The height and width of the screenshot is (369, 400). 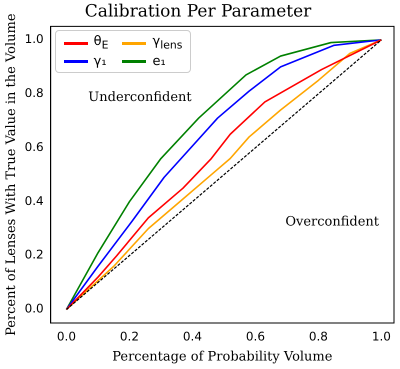 What do you see at coordinates (222, 357) in the screenshot?
I see `x-axis-title: Percentage of Probability Volume` at bounding box center [222, 357].